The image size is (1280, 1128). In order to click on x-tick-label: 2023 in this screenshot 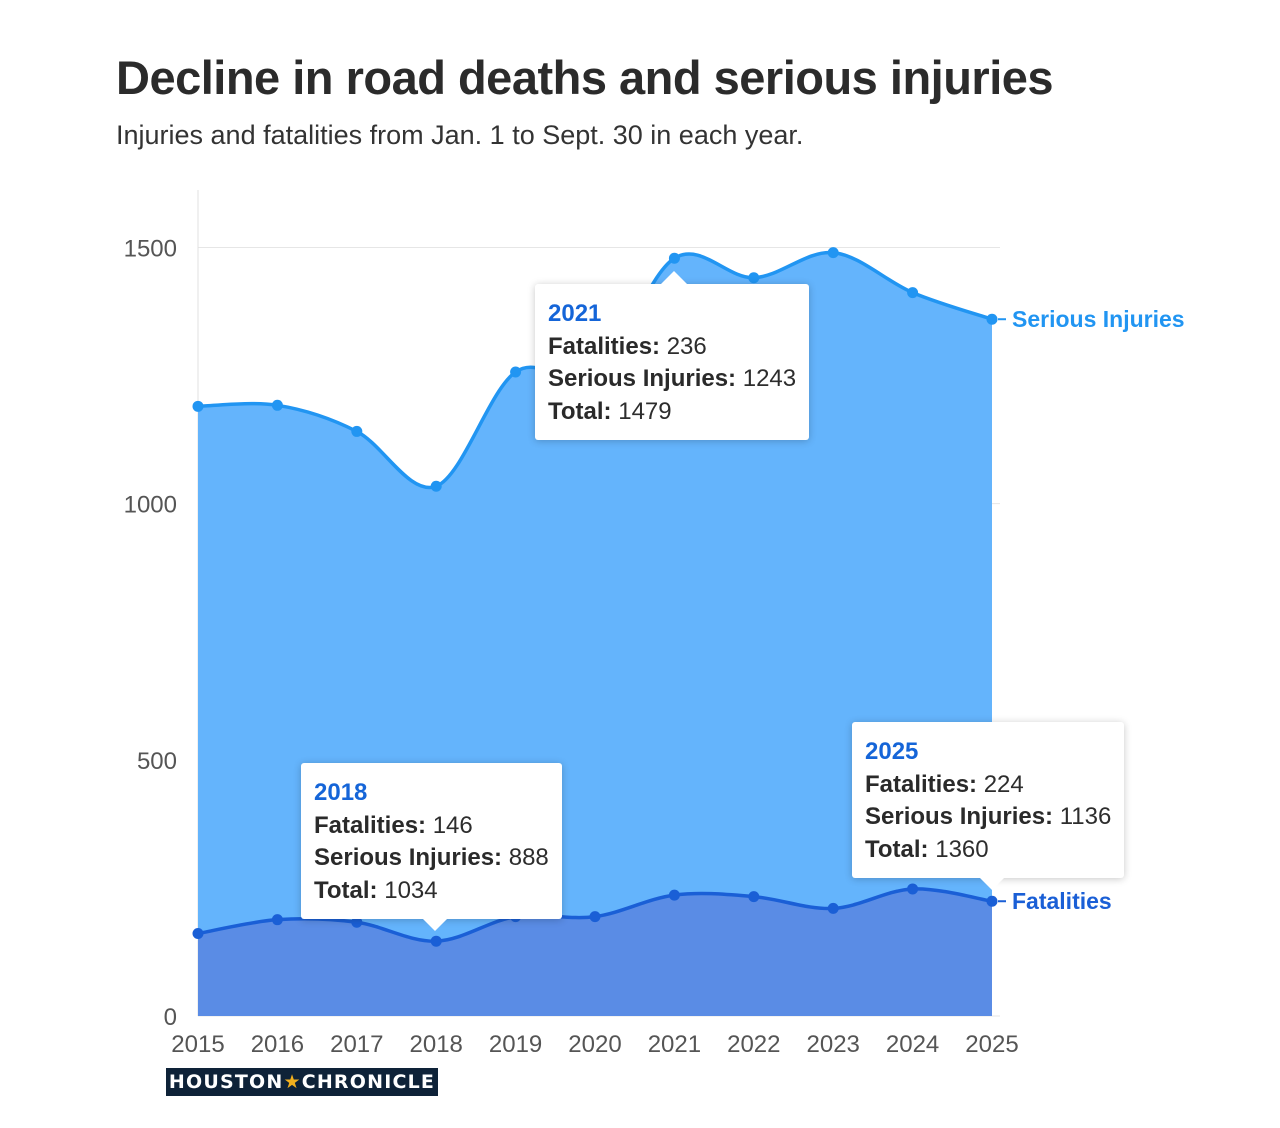, I will do `click(833, 1044)`.